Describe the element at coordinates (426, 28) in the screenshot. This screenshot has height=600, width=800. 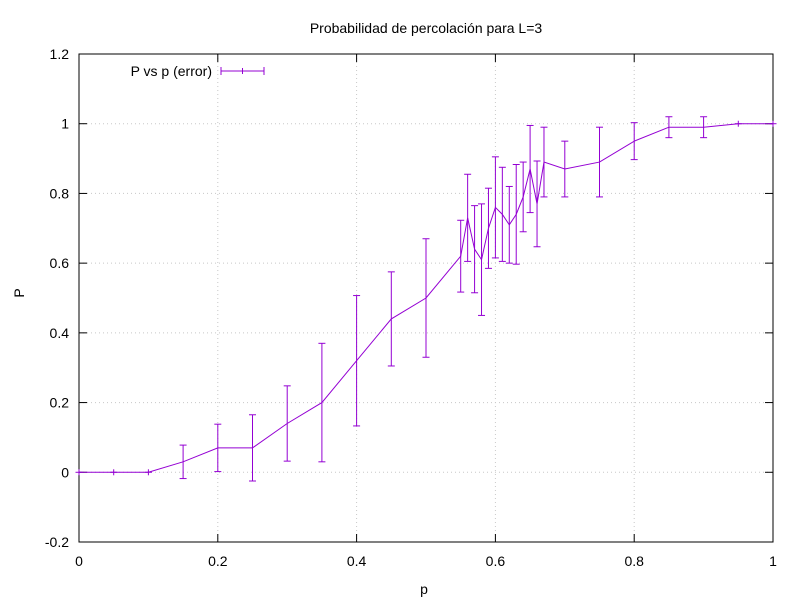
I see `chart-title: Probabilidad de percolación para L=3` at that location.